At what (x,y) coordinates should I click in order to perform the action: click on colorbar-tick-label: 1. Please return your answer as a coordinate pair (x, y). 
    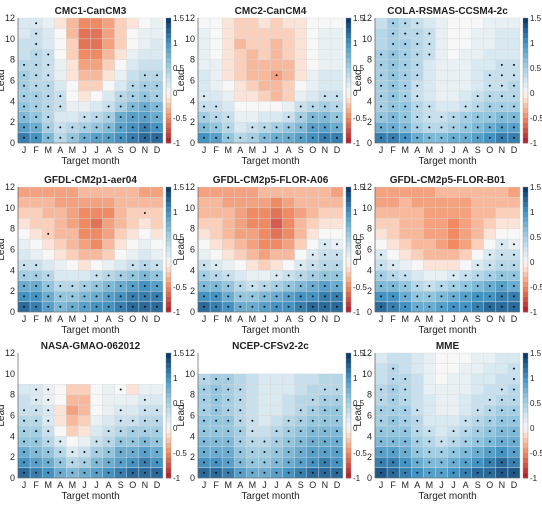
    Looking at the image, I should click on (532, 43).